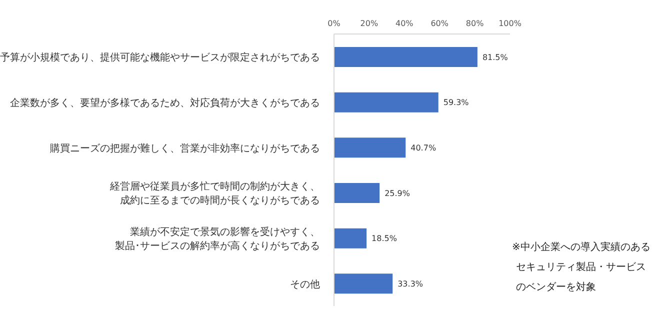 This screenshot has height=330, width=660. Describe the element at coordinates (165, 103) in the screenshot. I see `y-tick-label: 企業数が多く、要望が多様であるため、対応負荷が大きくがちである` at that location.